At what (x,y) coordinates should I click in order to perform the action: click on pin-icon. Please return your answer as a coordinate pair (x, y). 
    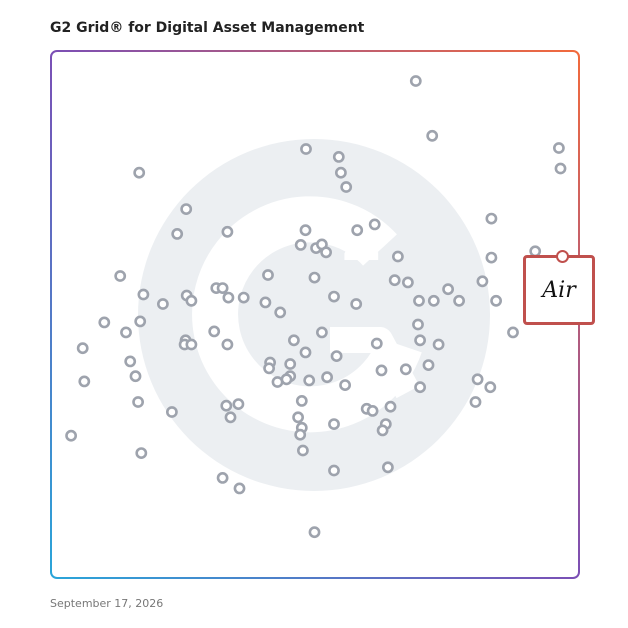
    Looking at the image, I should click on (562, 256).